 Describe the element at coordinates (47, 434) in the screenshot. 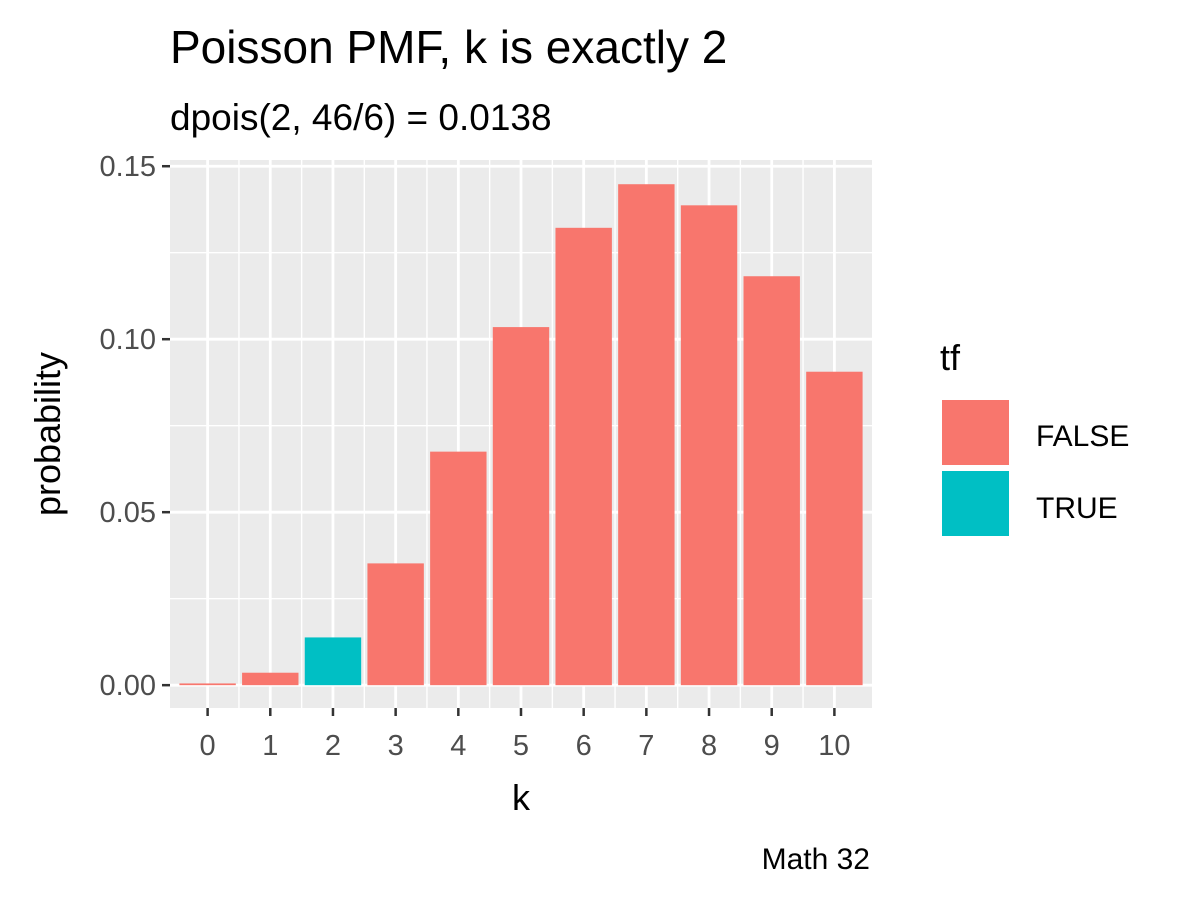

I see `y-axis-title: probability` at that location.